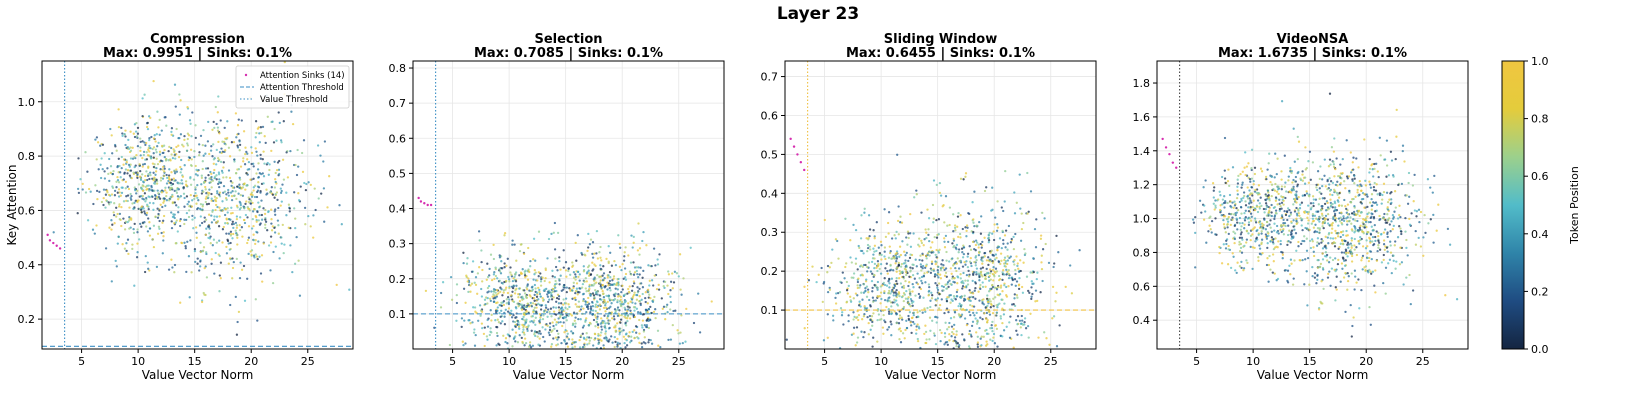 This screenshot has width=1636, height=408. Describe the element at coordinates (398, 314) in the screenshot. I see `y-tick-label: 0.1` at that location.